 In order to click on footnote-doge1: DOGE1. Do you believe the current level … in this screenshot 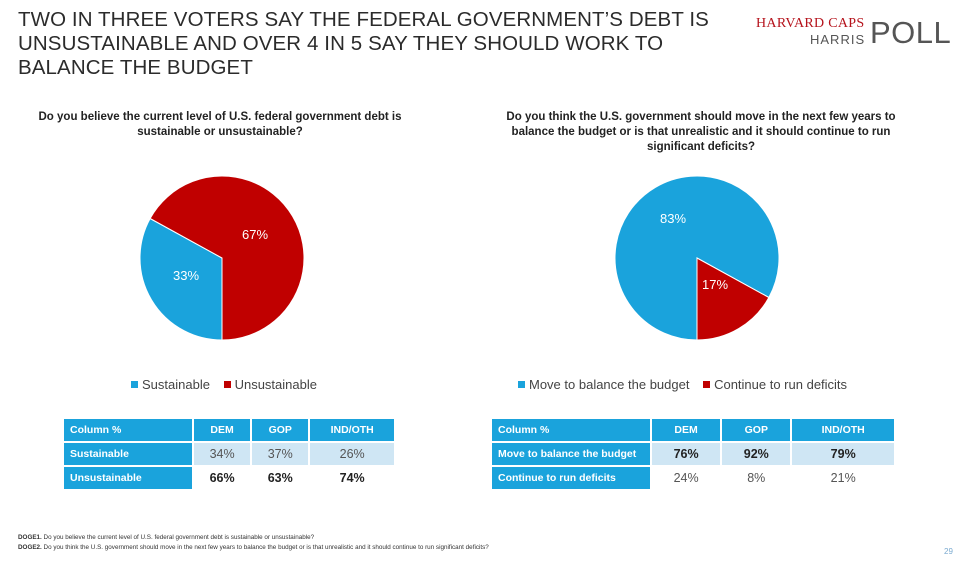, I will do `click(253, 538)`.